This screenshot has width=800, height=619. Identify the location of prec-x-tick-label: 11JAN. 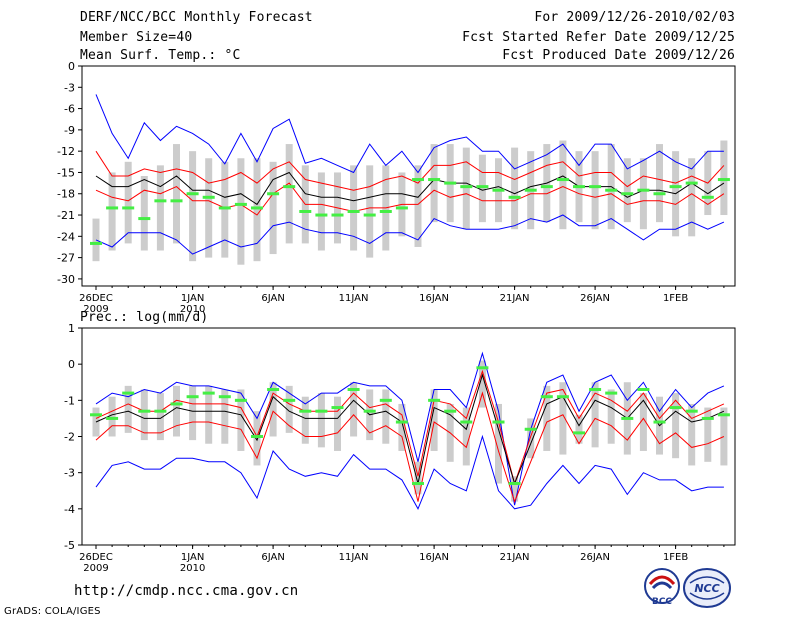
(354, 557).